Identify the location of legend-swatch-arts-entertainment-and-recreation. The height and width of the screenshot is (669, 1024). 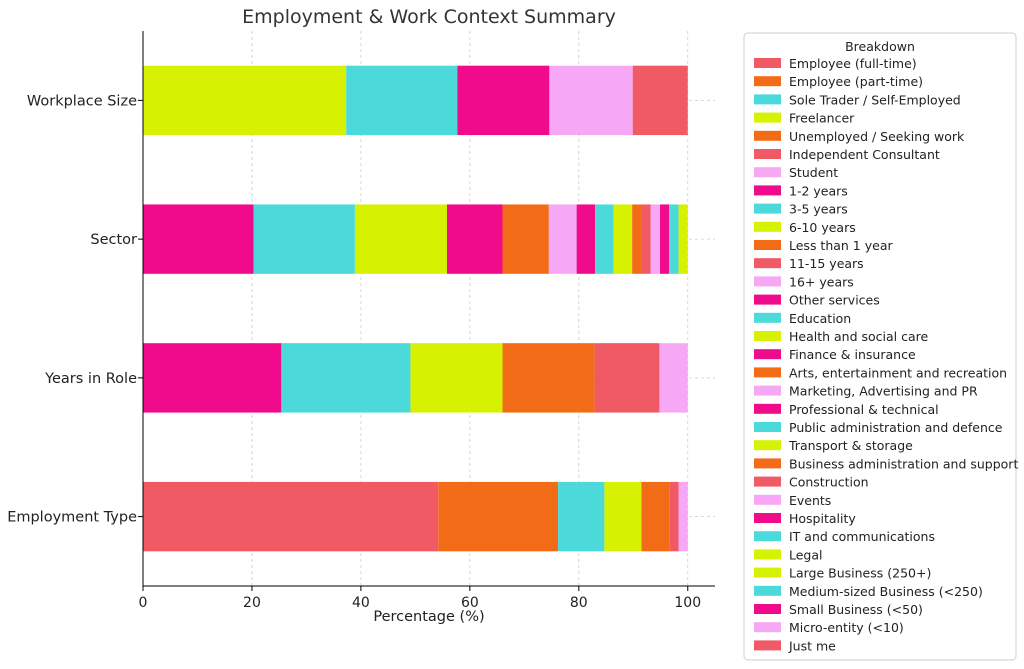
(767, 372).